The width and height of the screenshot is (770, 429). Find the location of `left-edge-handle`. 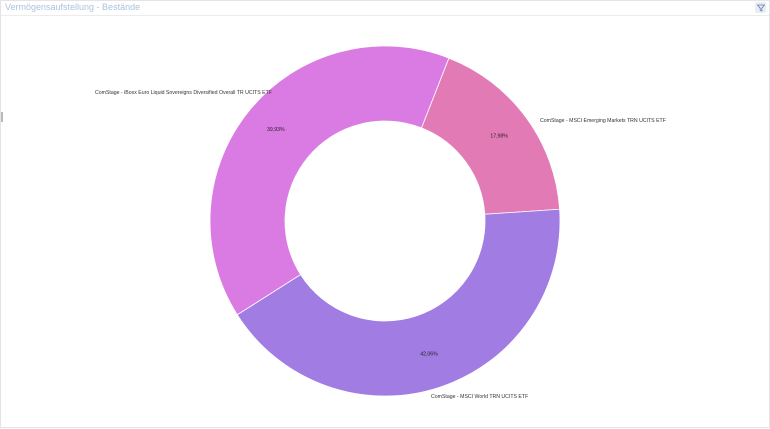

left-edge-handle is located at coordinates (2, 117).